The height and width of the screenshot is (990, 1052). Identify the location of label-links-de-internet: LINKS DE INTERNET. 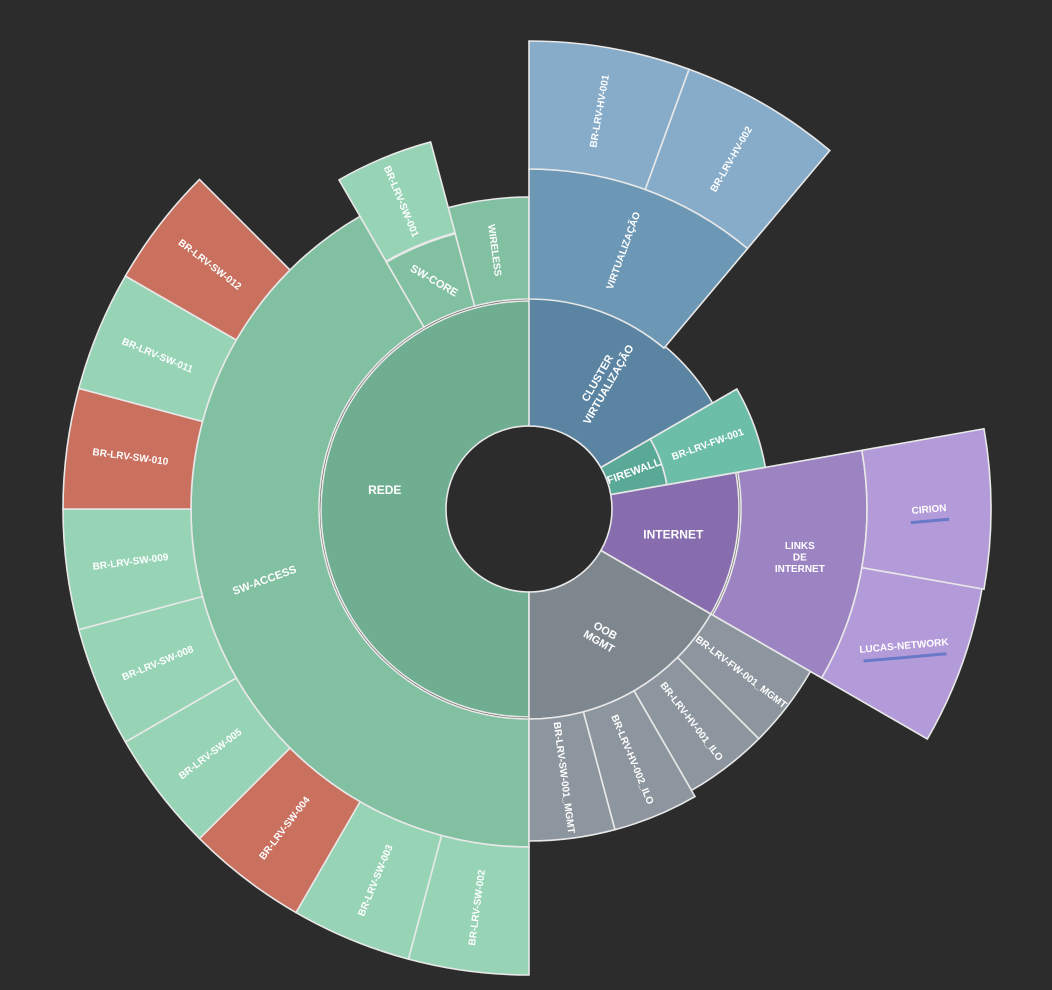
(800, 558).